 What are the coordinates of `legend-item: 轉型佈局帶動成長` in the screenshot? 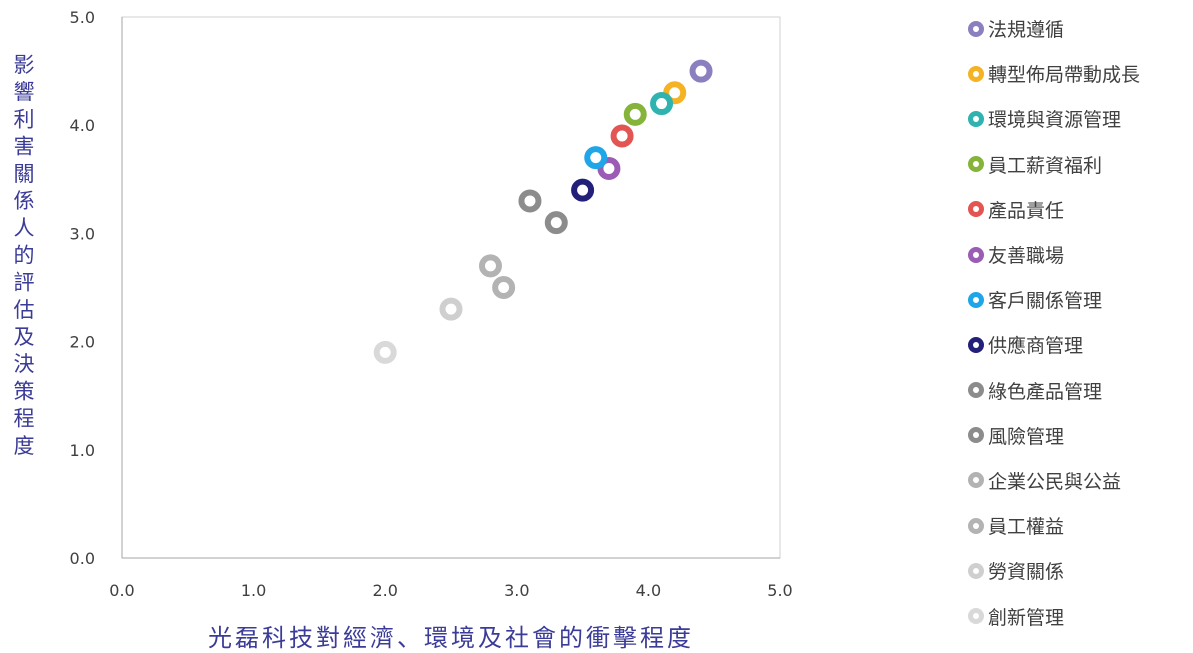 It's located at (1078, 73).